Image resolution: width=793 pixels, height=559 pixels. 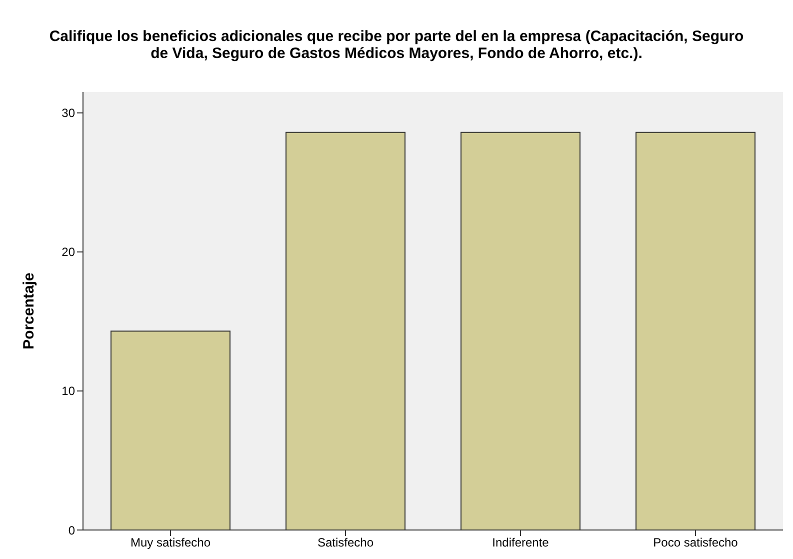 I want to click on x-tick-label: Indiferente, so click(x=521, y=543).